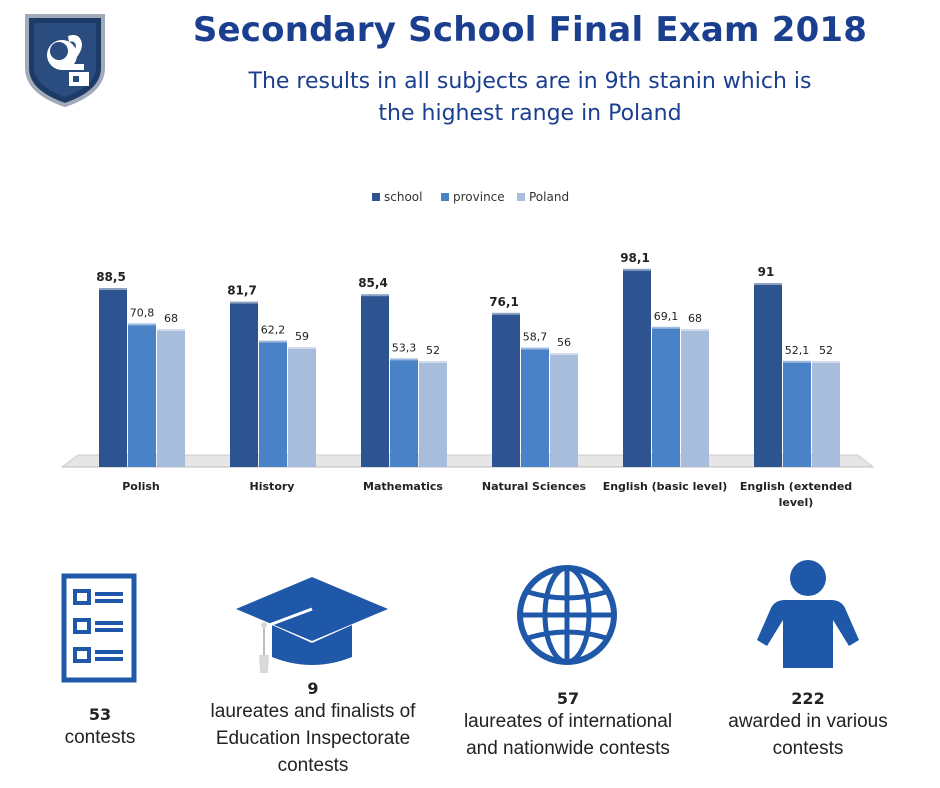 The width and height of the screenshot is (940, 788). Describe the element at coordinates (797, 350) in the screenshot. I see `data-label: 52,1` at that location.